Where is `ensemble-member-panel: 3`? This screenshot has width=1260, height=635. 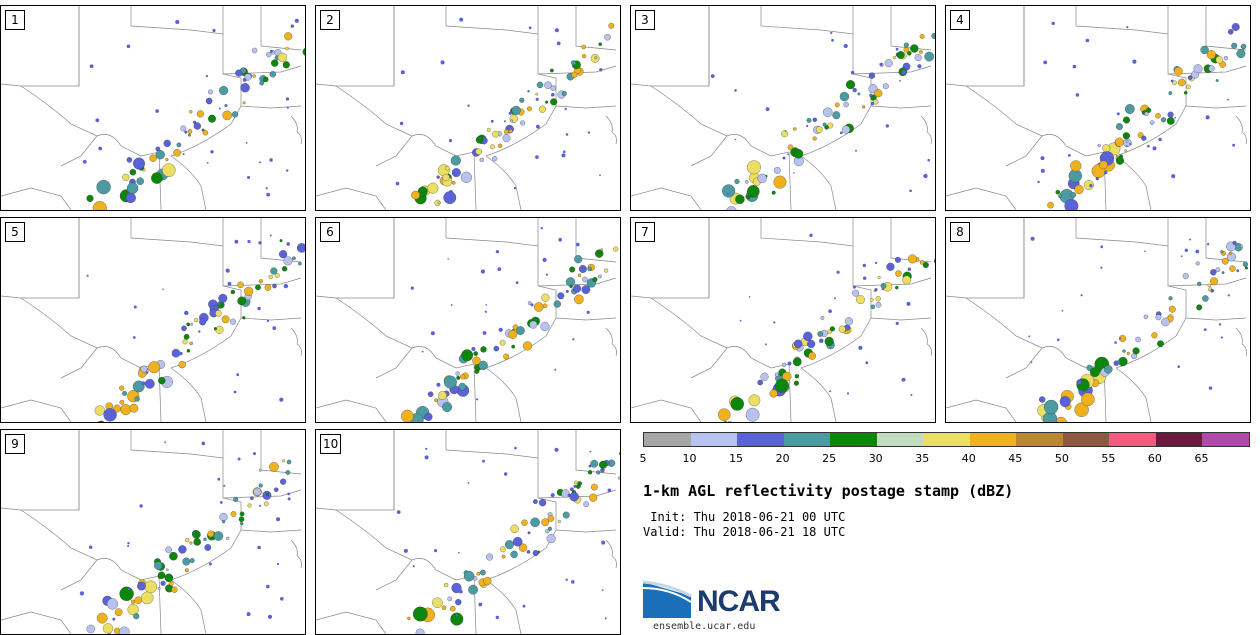
ensemble-member-panel: 3 is located at coordinates (783, 108).